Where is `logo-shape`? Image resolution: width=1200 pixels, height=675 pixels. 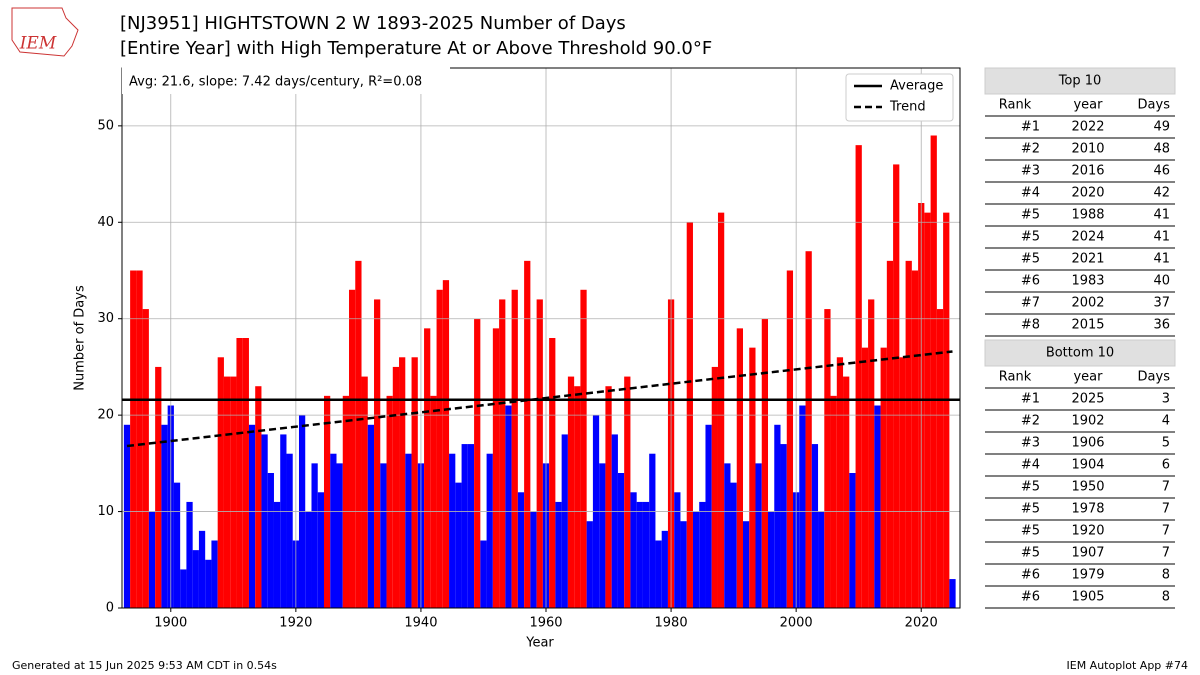 logo-shape is located at coordinates (45, 32).